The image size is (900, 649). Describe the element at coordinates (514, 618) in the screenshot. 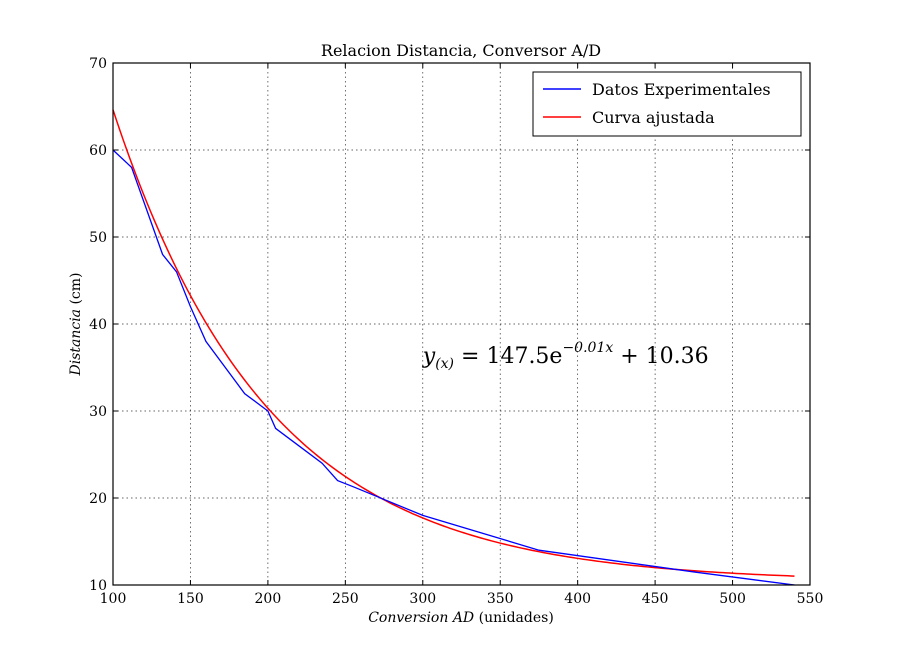

I see `x-axis-label-unit: (unidades)` at that location.